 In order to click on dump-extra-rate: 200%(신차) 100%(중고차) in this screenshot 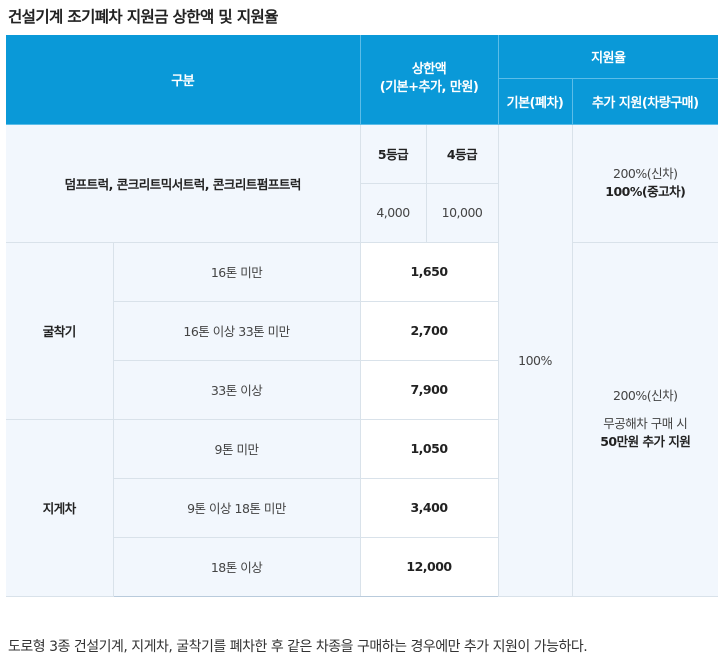, I will do `click(645, 183)`.